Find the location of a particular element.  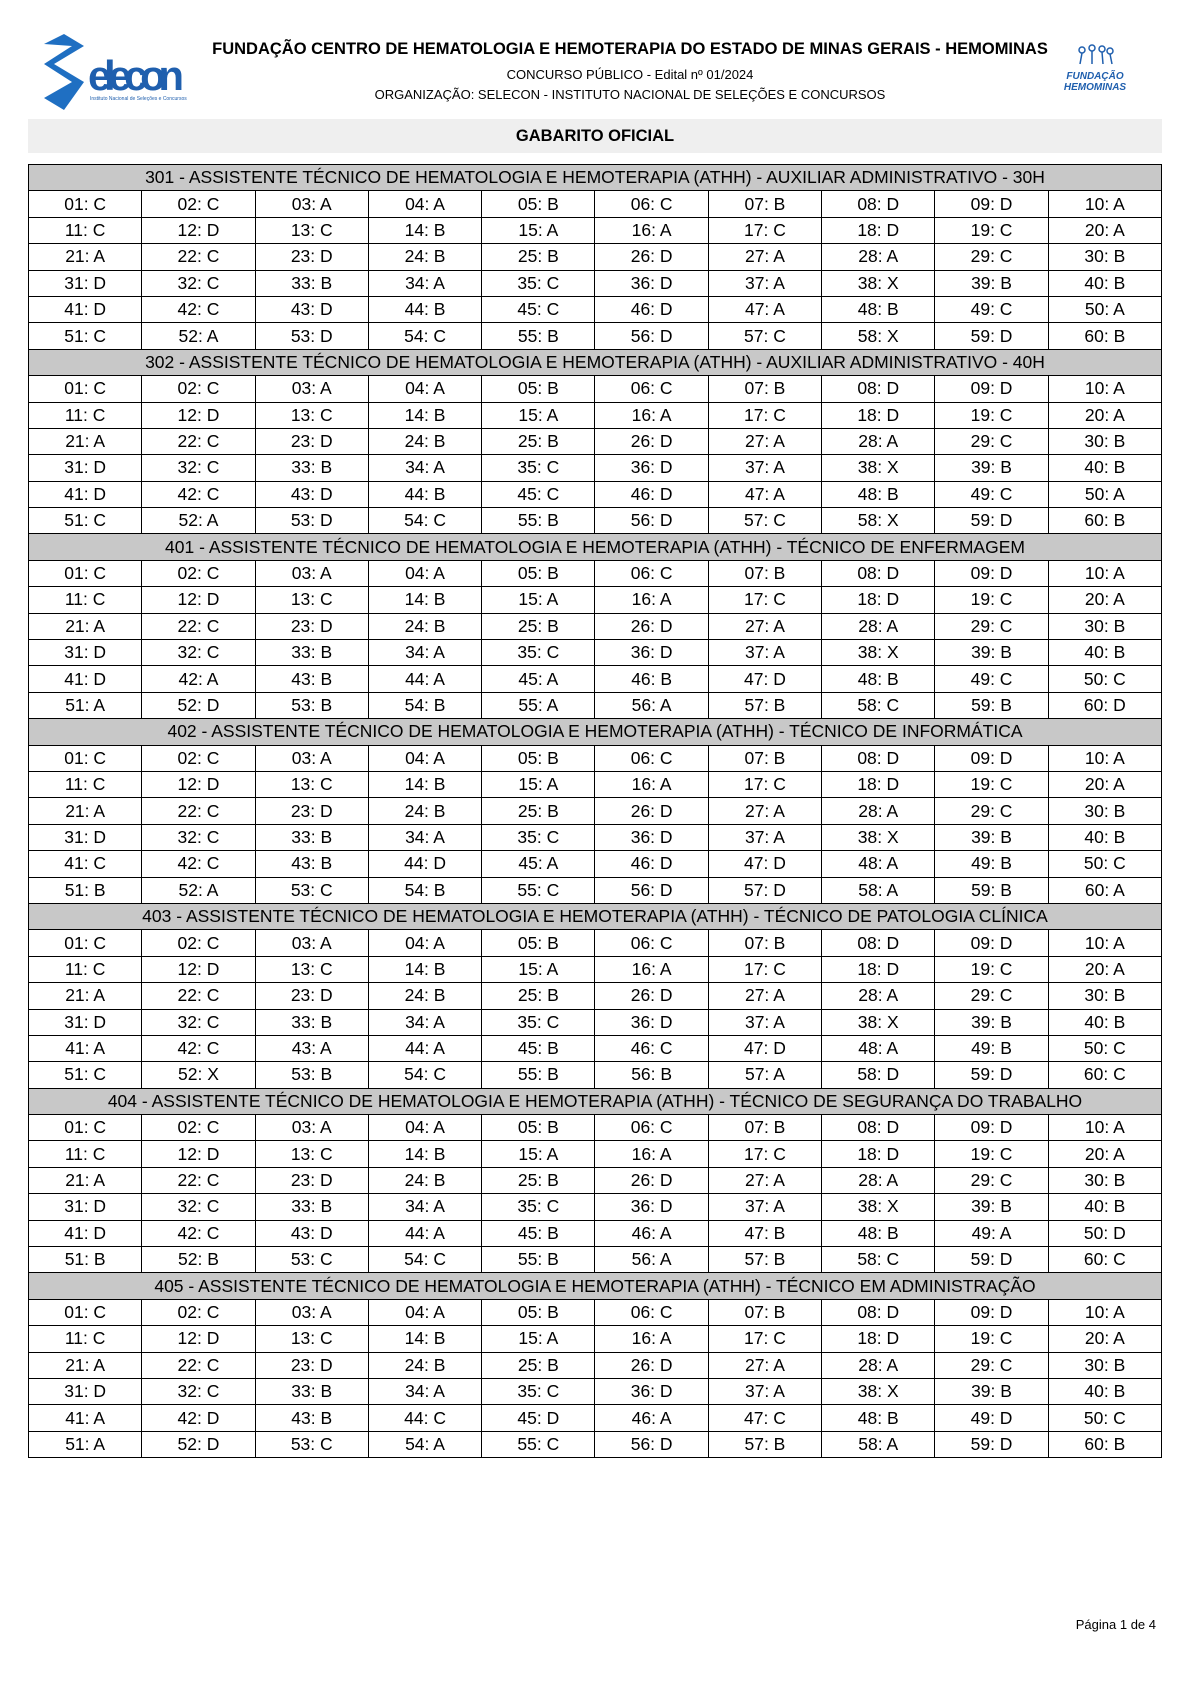

answer-cell: 41: D is located at coordinates (85, 494).